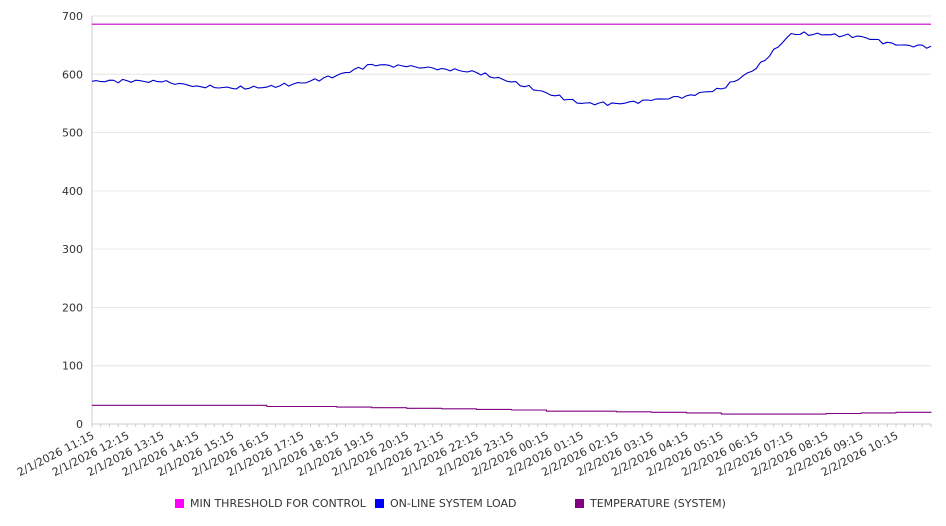  I want to click on y-tick-label: 500, so click(72, 133).